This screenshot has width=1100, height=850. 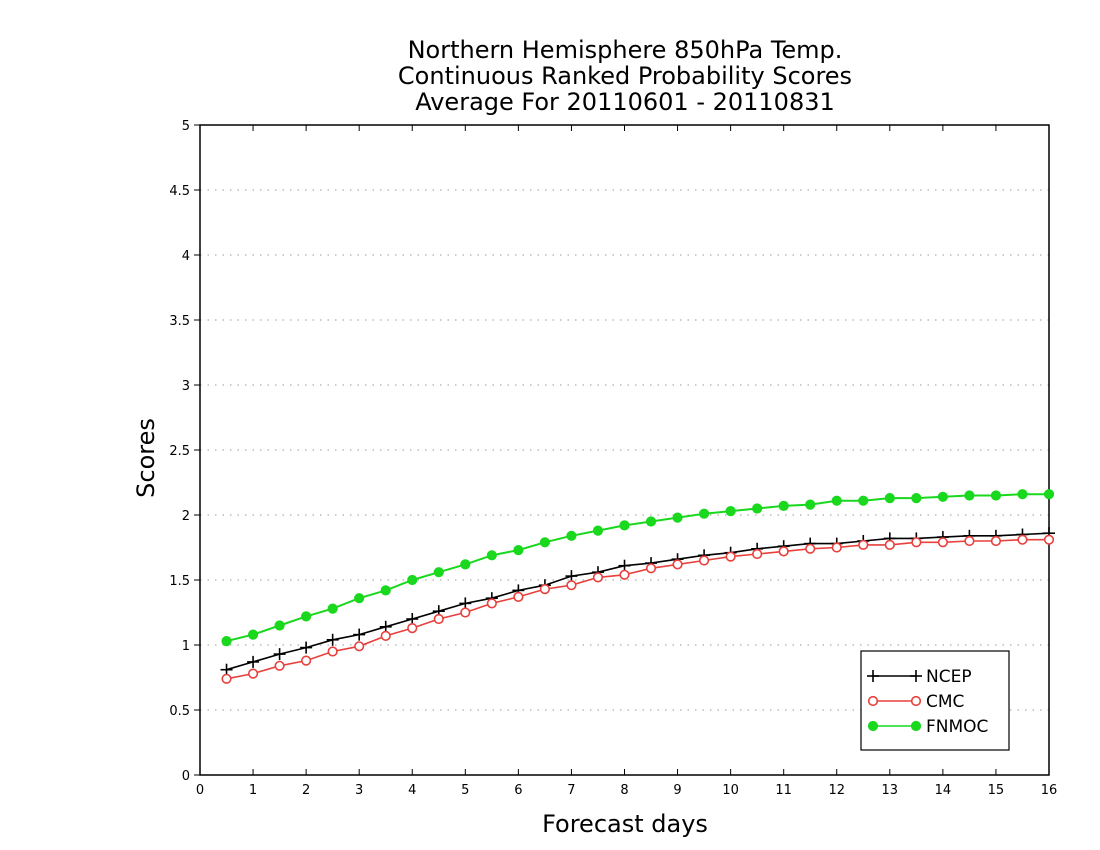 I want to click on x-tick-label: 2, so click(x=306, y=790).